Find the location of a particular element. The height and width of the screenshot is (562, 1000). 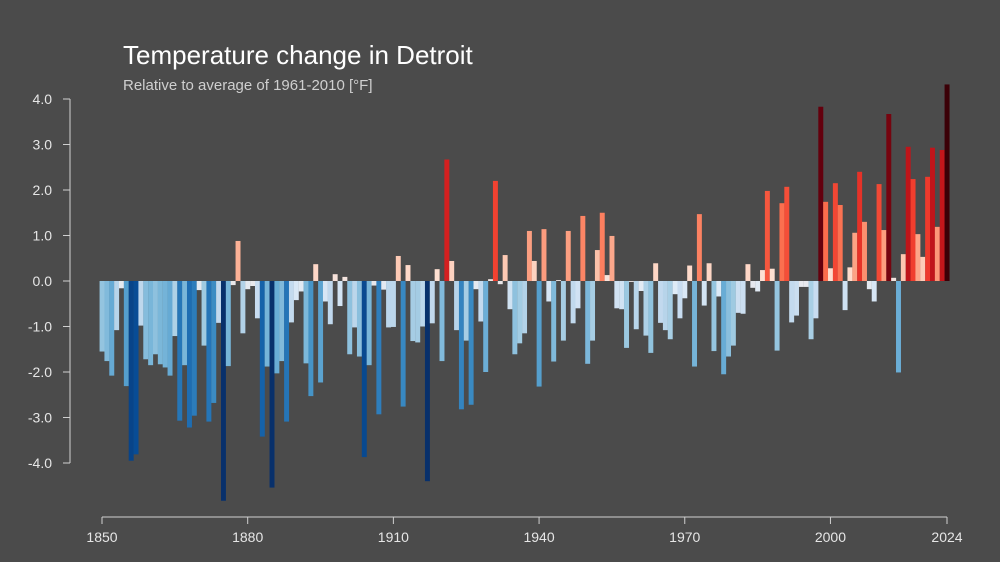

bar-1907 is located at coordinates (379, 348).